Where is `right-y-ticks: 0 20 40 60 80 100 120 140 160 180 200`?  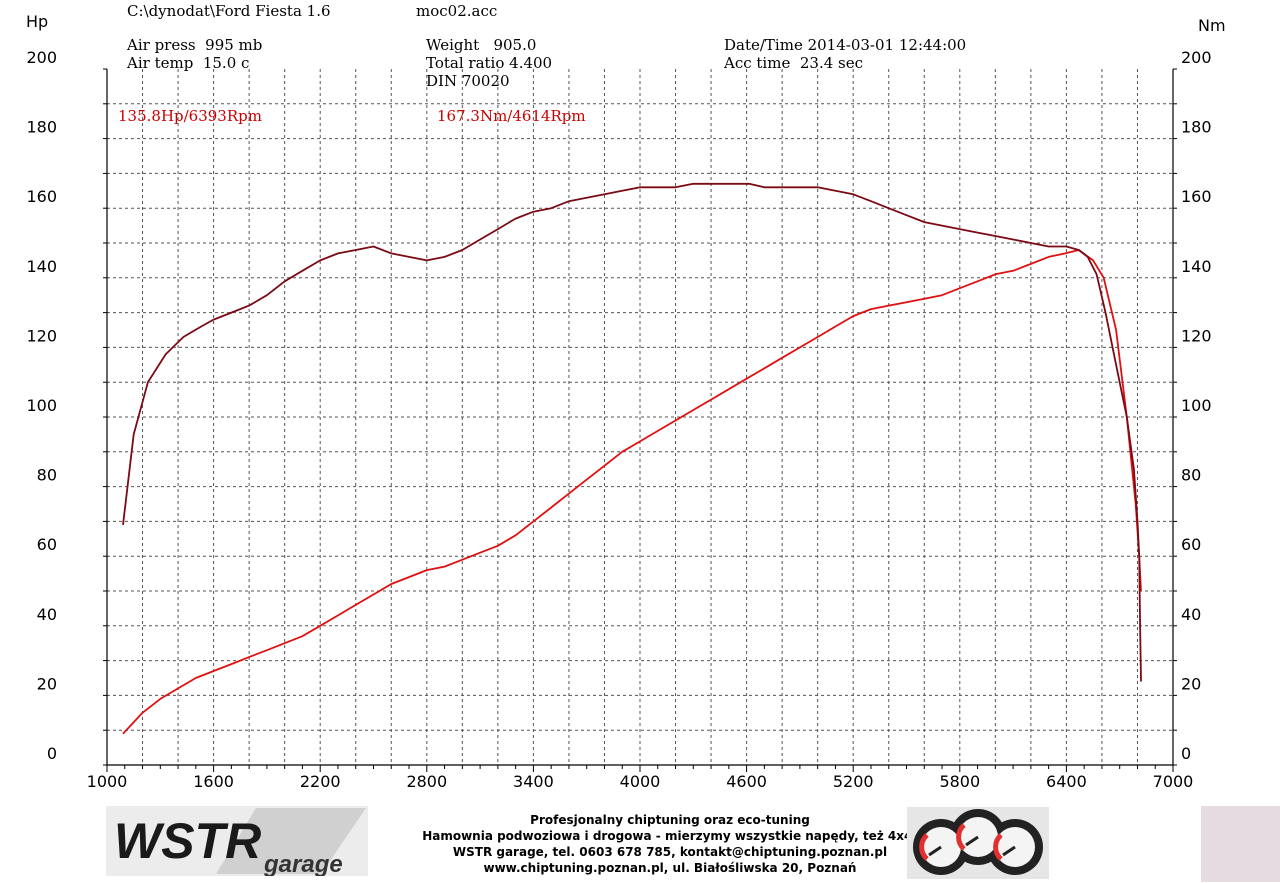 right-y-ticks: 0 20 40 60 80 100 120 140 160 180 200 is located at coordinates (1196, 405).